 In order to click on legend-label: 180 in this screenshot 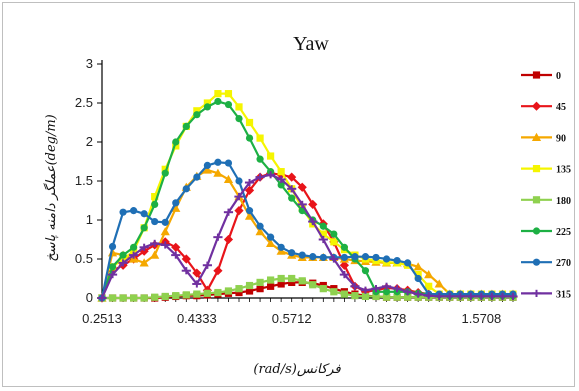, I will do `click(563, 201)`.